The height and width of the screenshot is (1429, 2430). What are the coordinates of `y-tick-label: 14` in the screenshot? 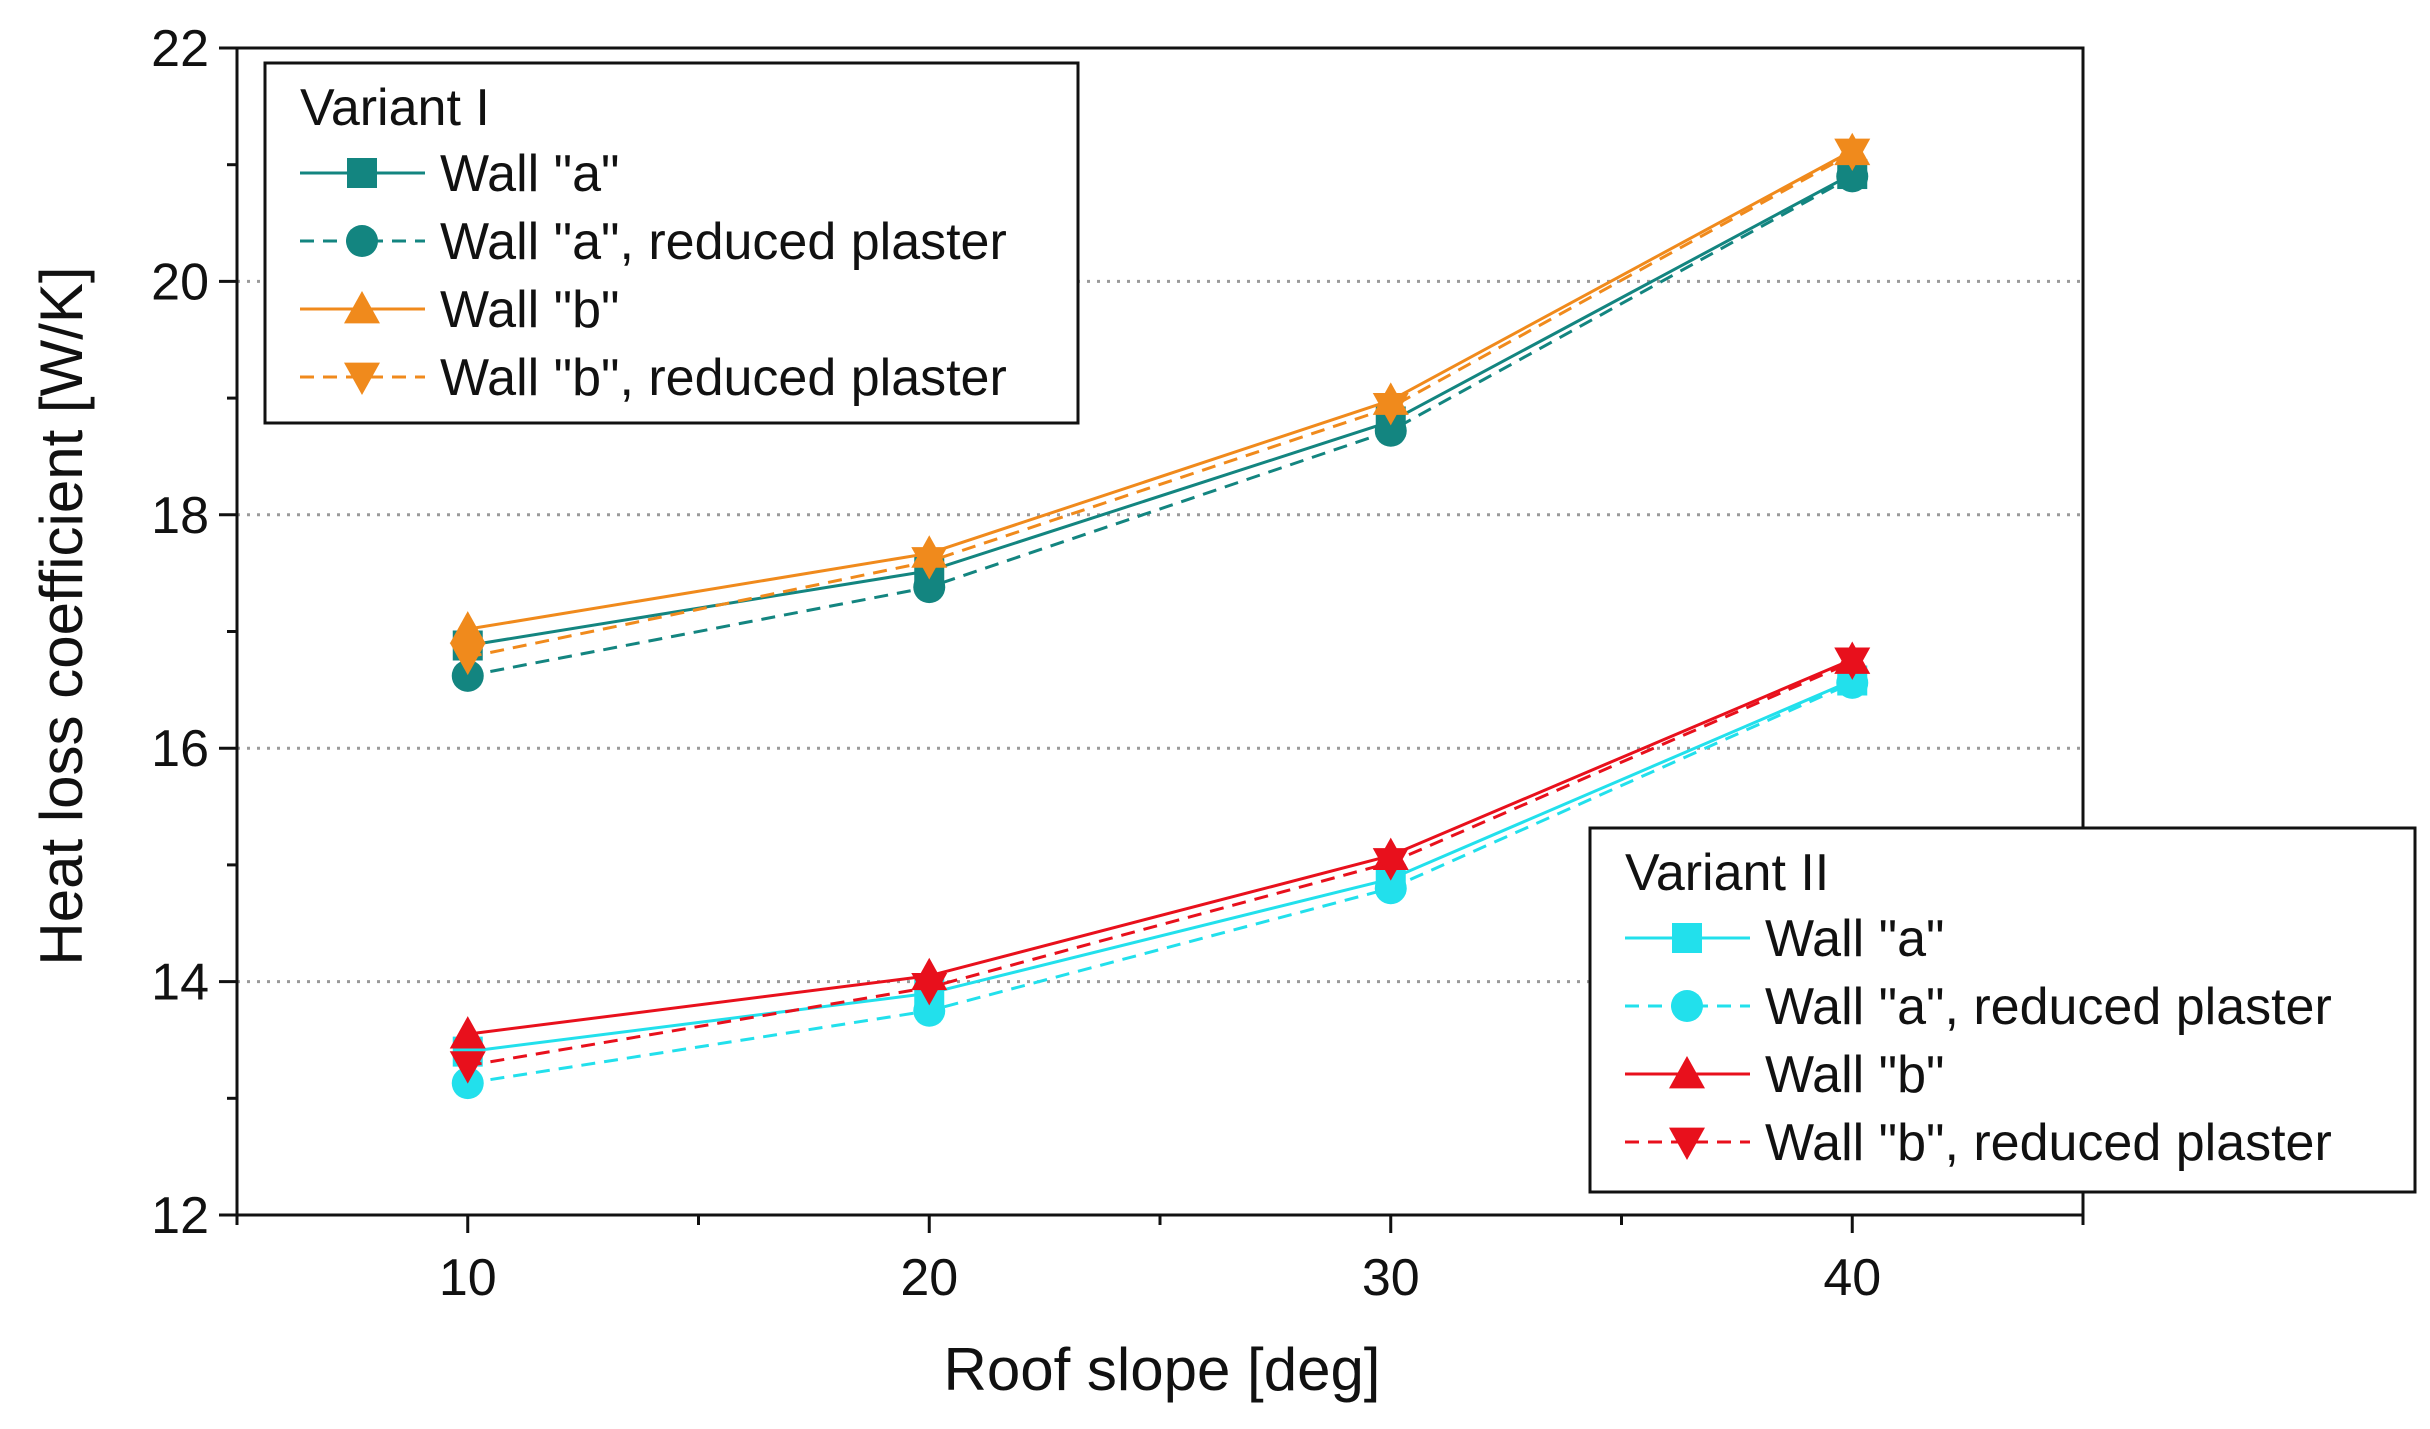 It's located at (180, 983).